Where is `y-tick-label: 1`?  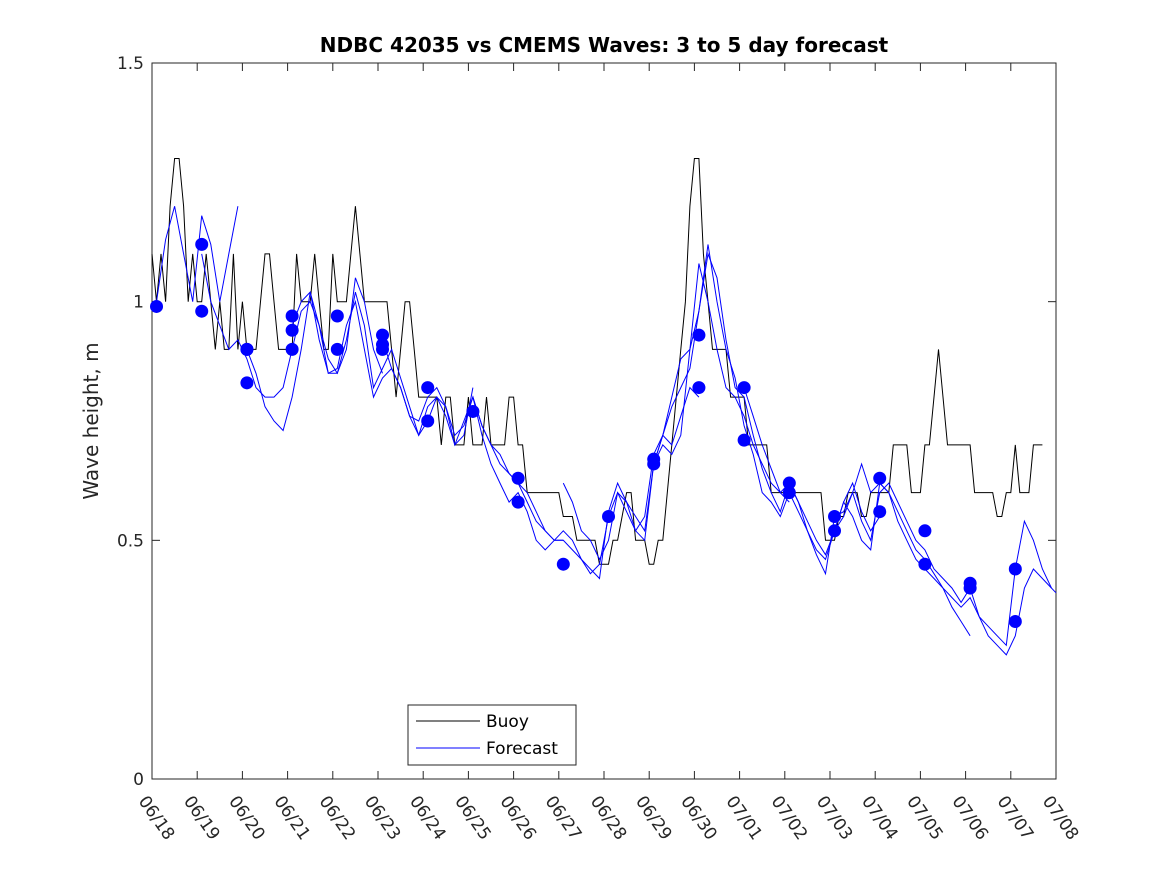 y-tick-label: 1 is located at coordinates (138, 303).